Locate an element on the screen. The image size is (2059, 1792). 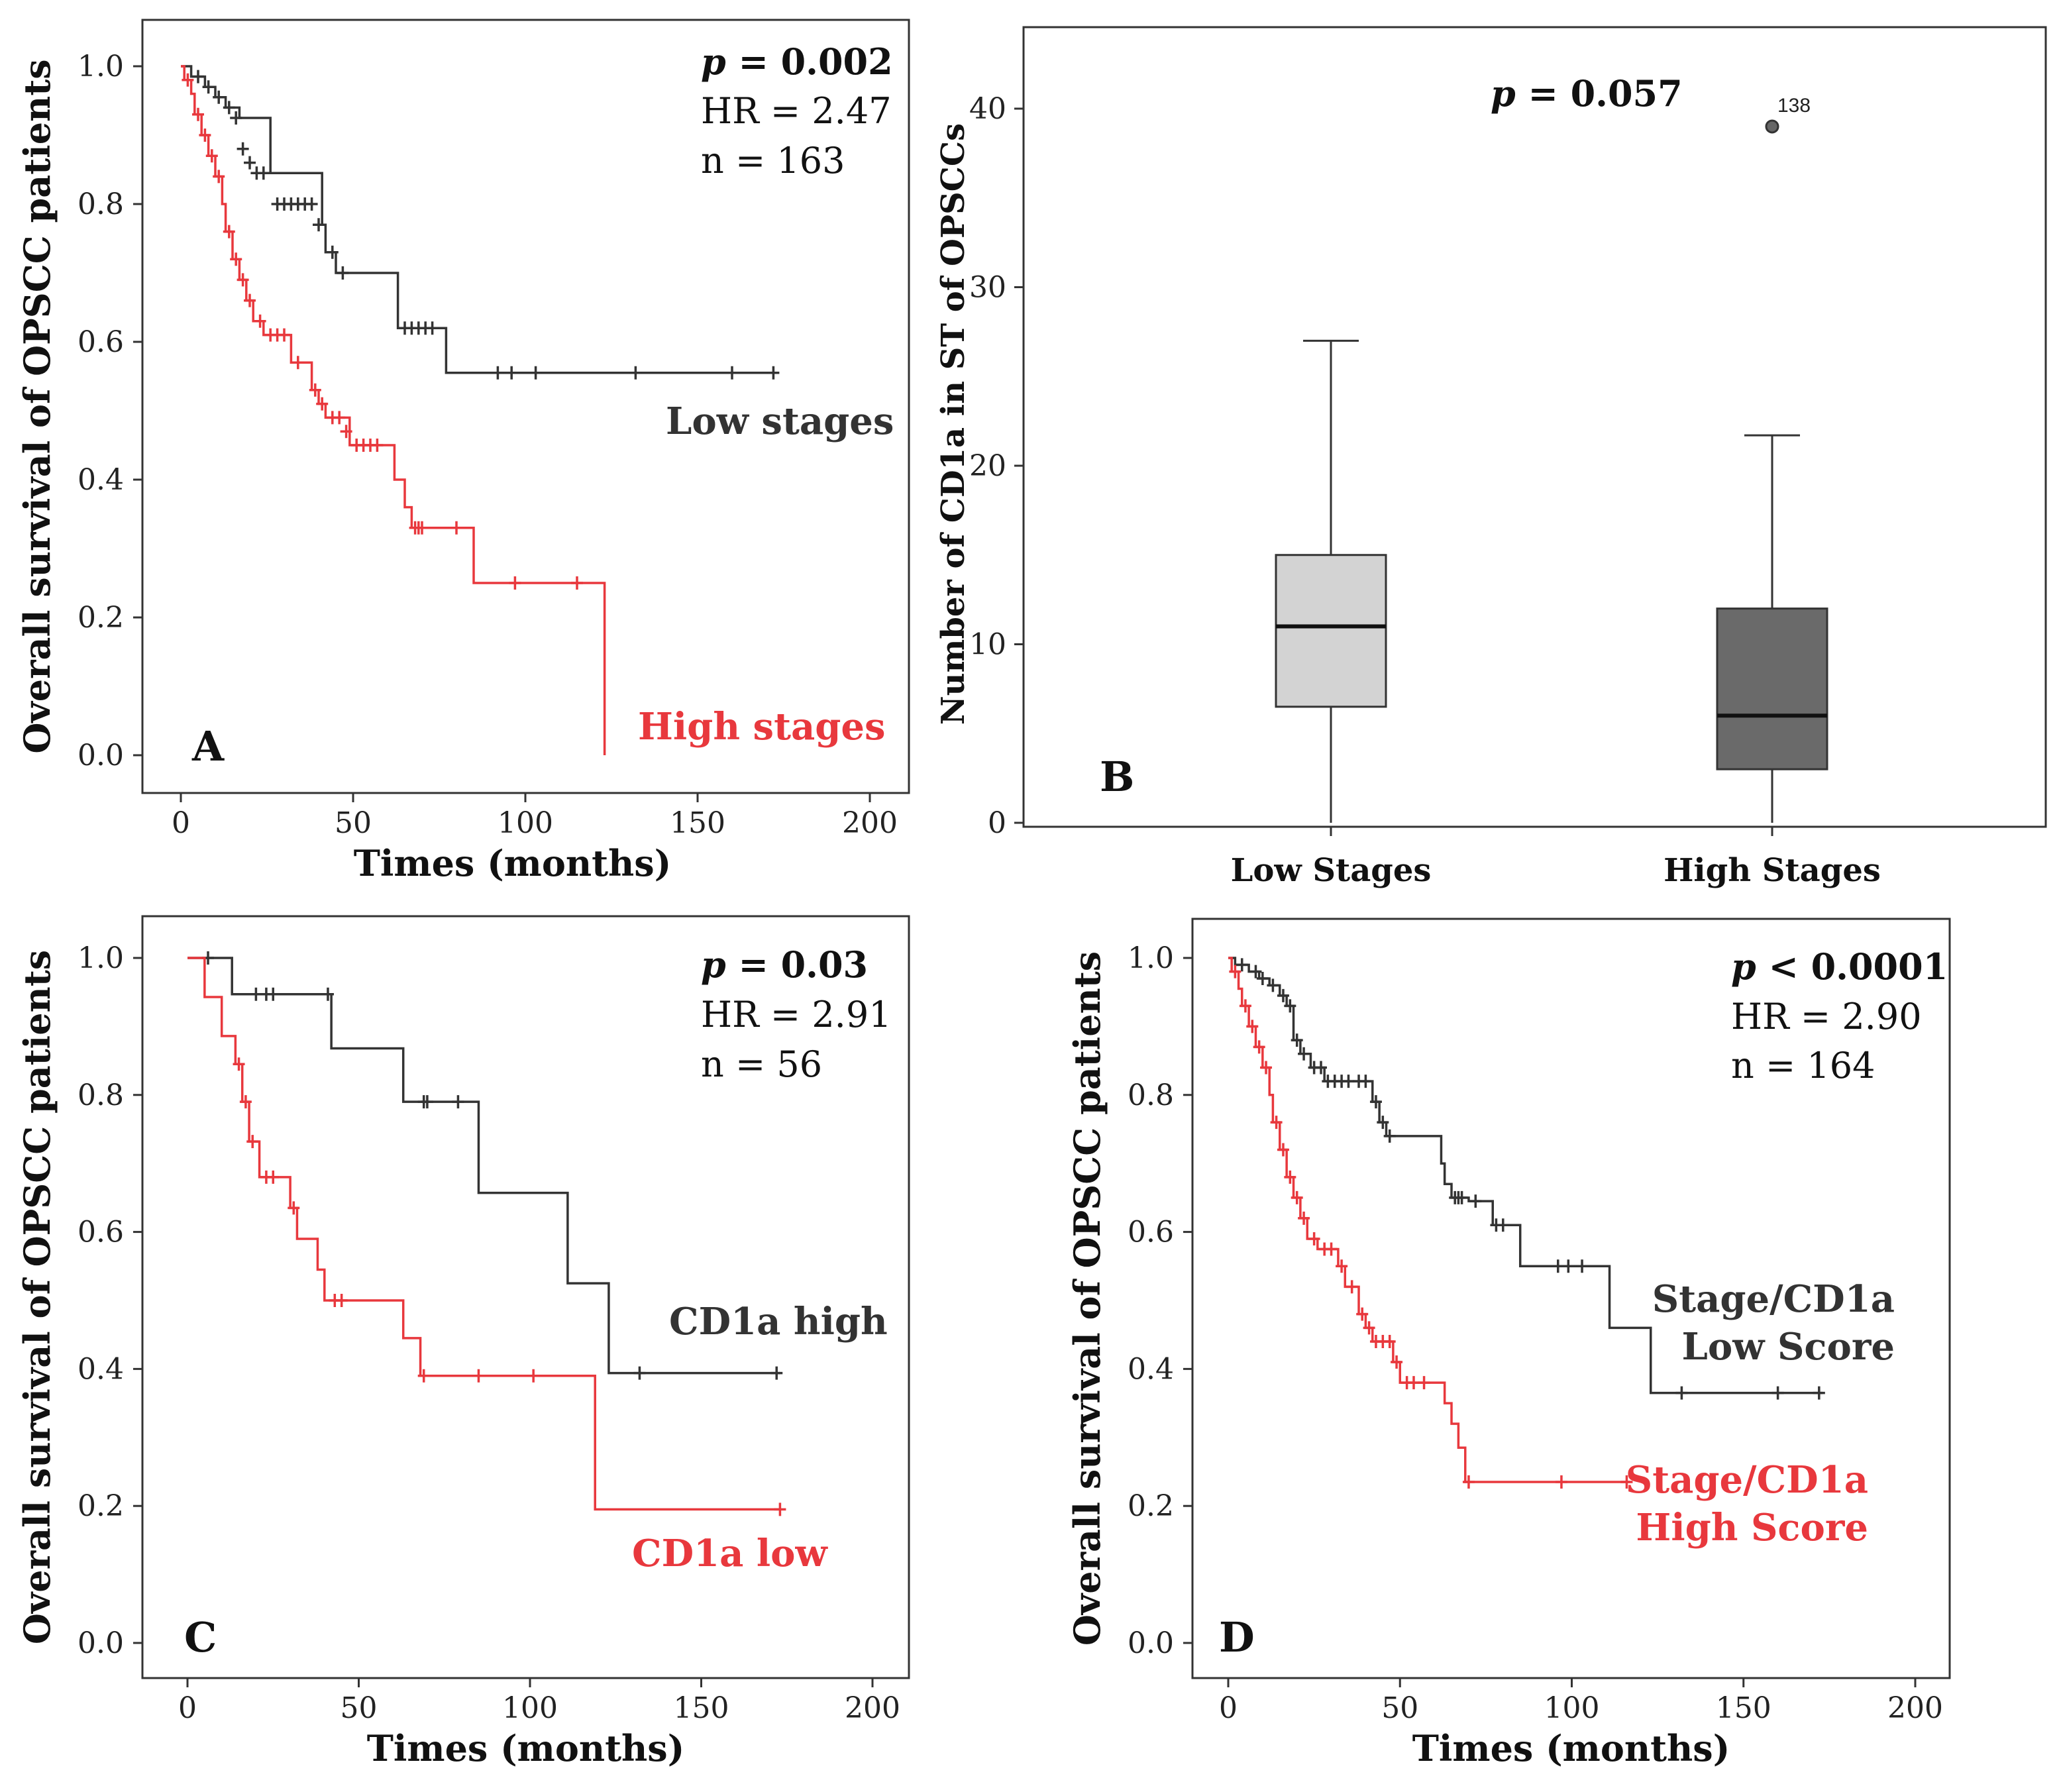
hazard-ratio: HR = 2.91 is located at coordinates (796, 1015).